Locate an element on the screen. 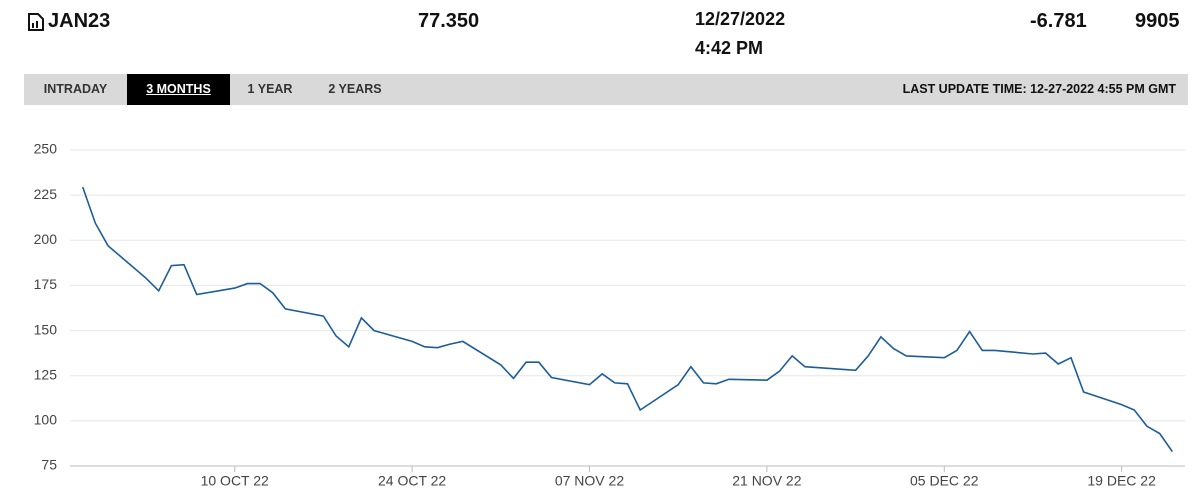  x-tick-label: 10 OCT 22 is located at coordinates (235, 481).